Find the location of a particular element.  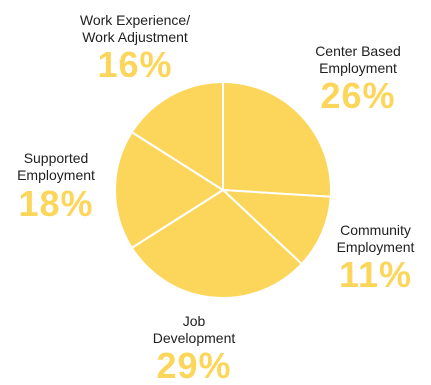

slice-center-based is located at coordinates (277, 139).